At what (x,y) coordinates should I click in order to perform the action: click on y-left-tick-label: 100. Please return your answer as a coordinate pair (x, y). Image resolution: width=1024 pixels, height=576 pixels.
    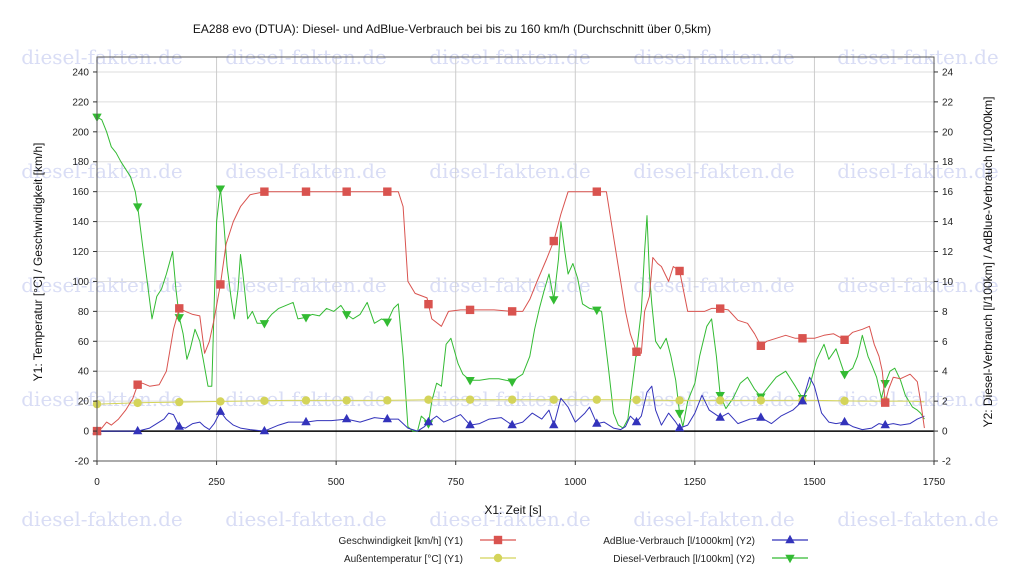
    Looking at the image, I should click on (80, 282).